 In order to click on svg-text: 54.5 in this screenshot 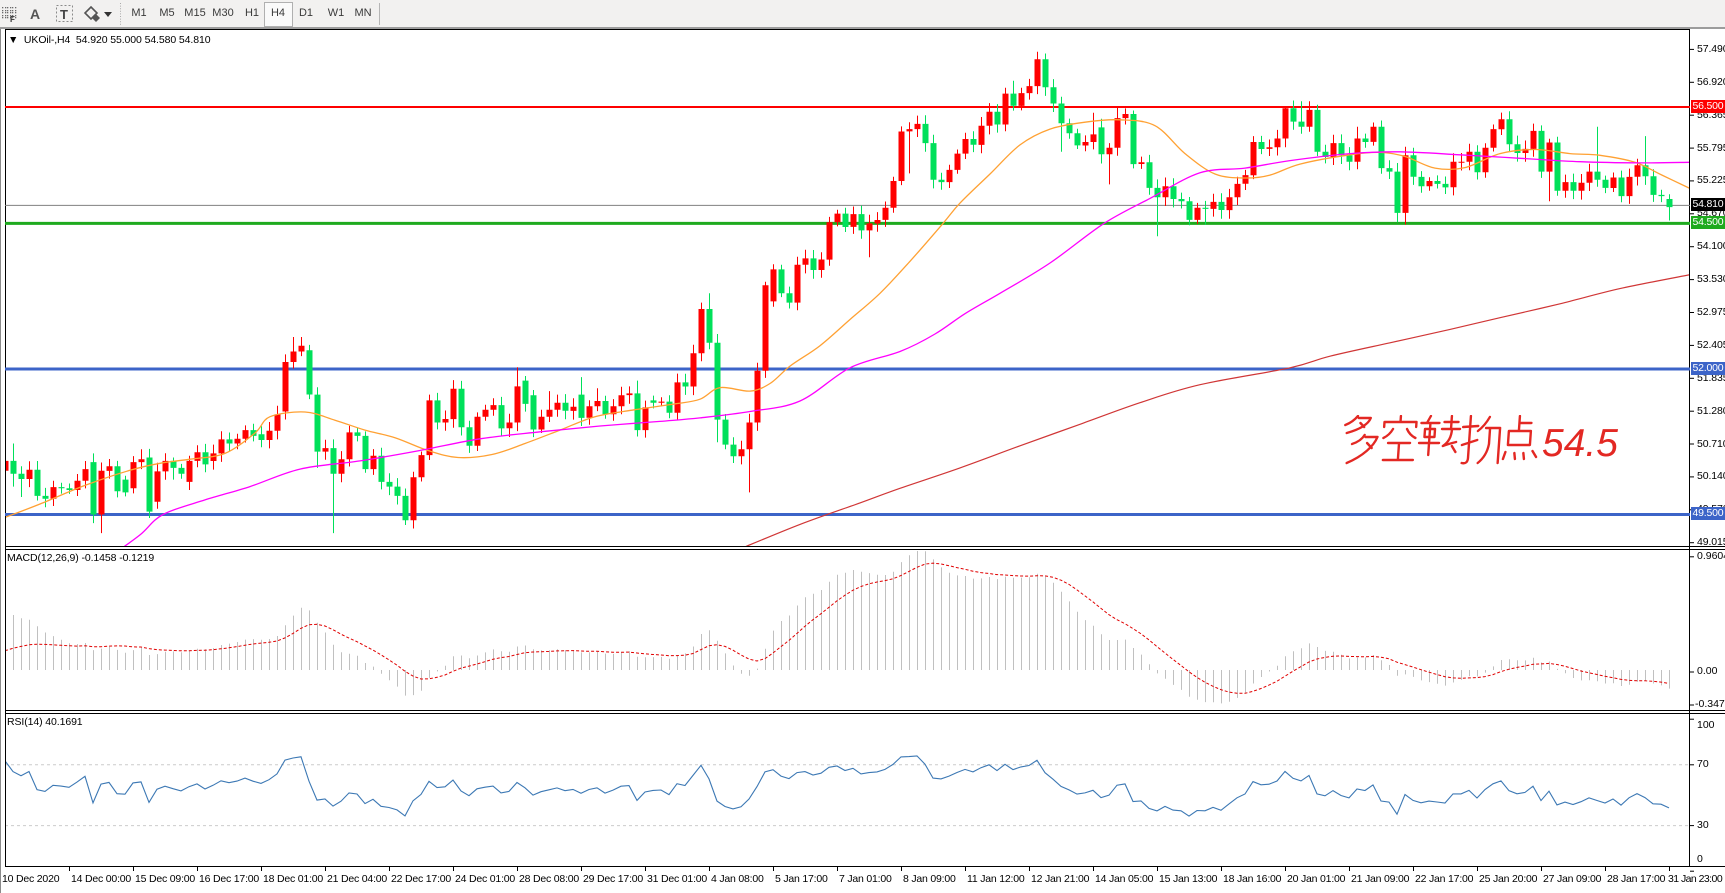, I will do `click(1580, 443)`.